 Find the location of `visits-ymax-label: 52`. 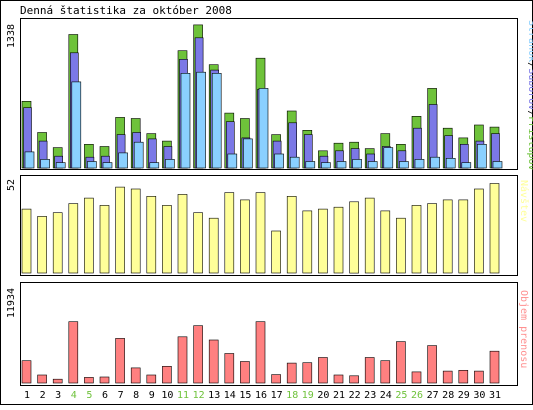

visits-ymax-label: 52 is located at coordinates (11, 185).